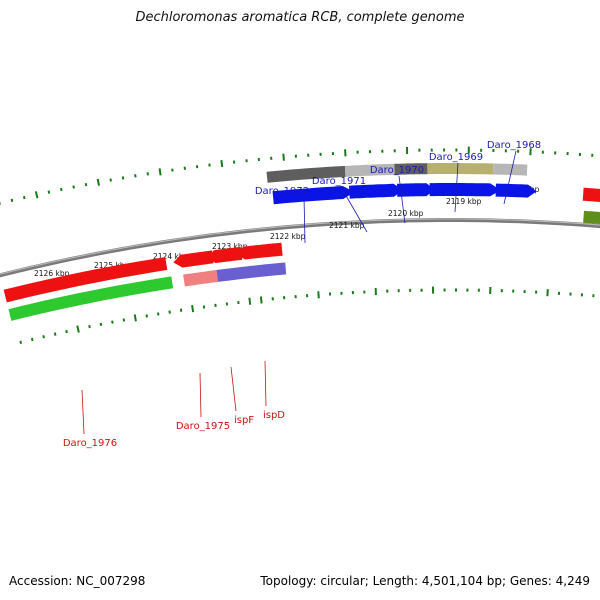 This screenshot has width=600, height=600. What do you see at coordinates (464, 201) in the screenshot?
I see `scale-label: 2119 kbp` at bounding box center [464, 201].